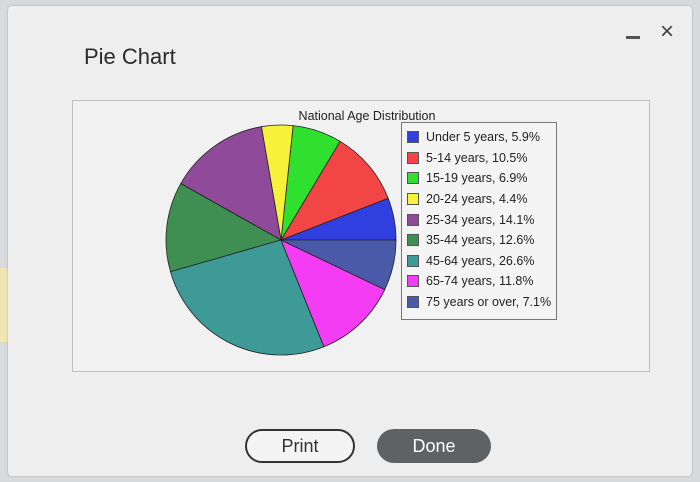 This screenshot has height=482, width=700. I want to click on legend-label: 65-74 years, 11.8%, so click(480, 281).